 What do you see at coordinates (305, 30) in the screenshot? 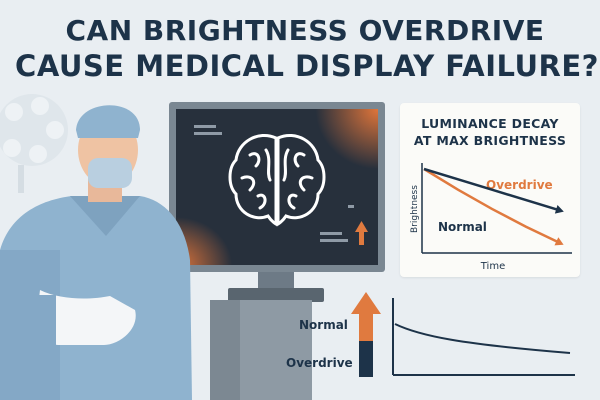
I see `headline-line-1: CAN BRIGHTNESS OVERDRIVE` at bounding box center [305, 30].